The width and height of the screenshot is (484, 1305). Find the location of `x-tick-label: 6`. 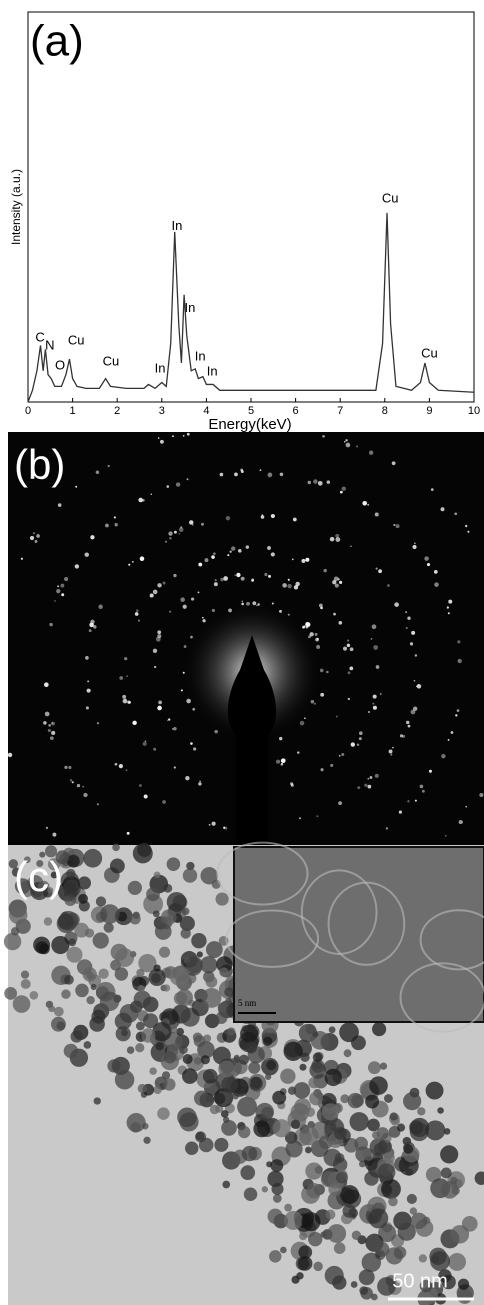

x-tick-label: 6 is located at coordinates (296, 411).